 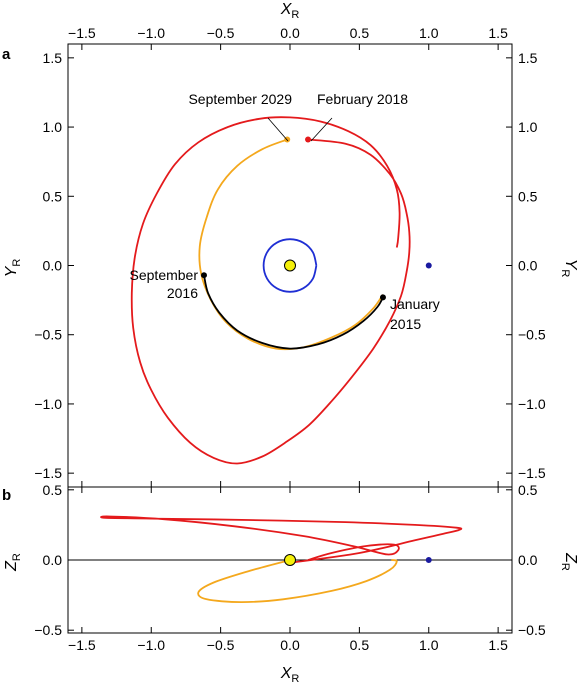 I want to click on y-tick-label-left: −1.5, so click(x=48, y=473).